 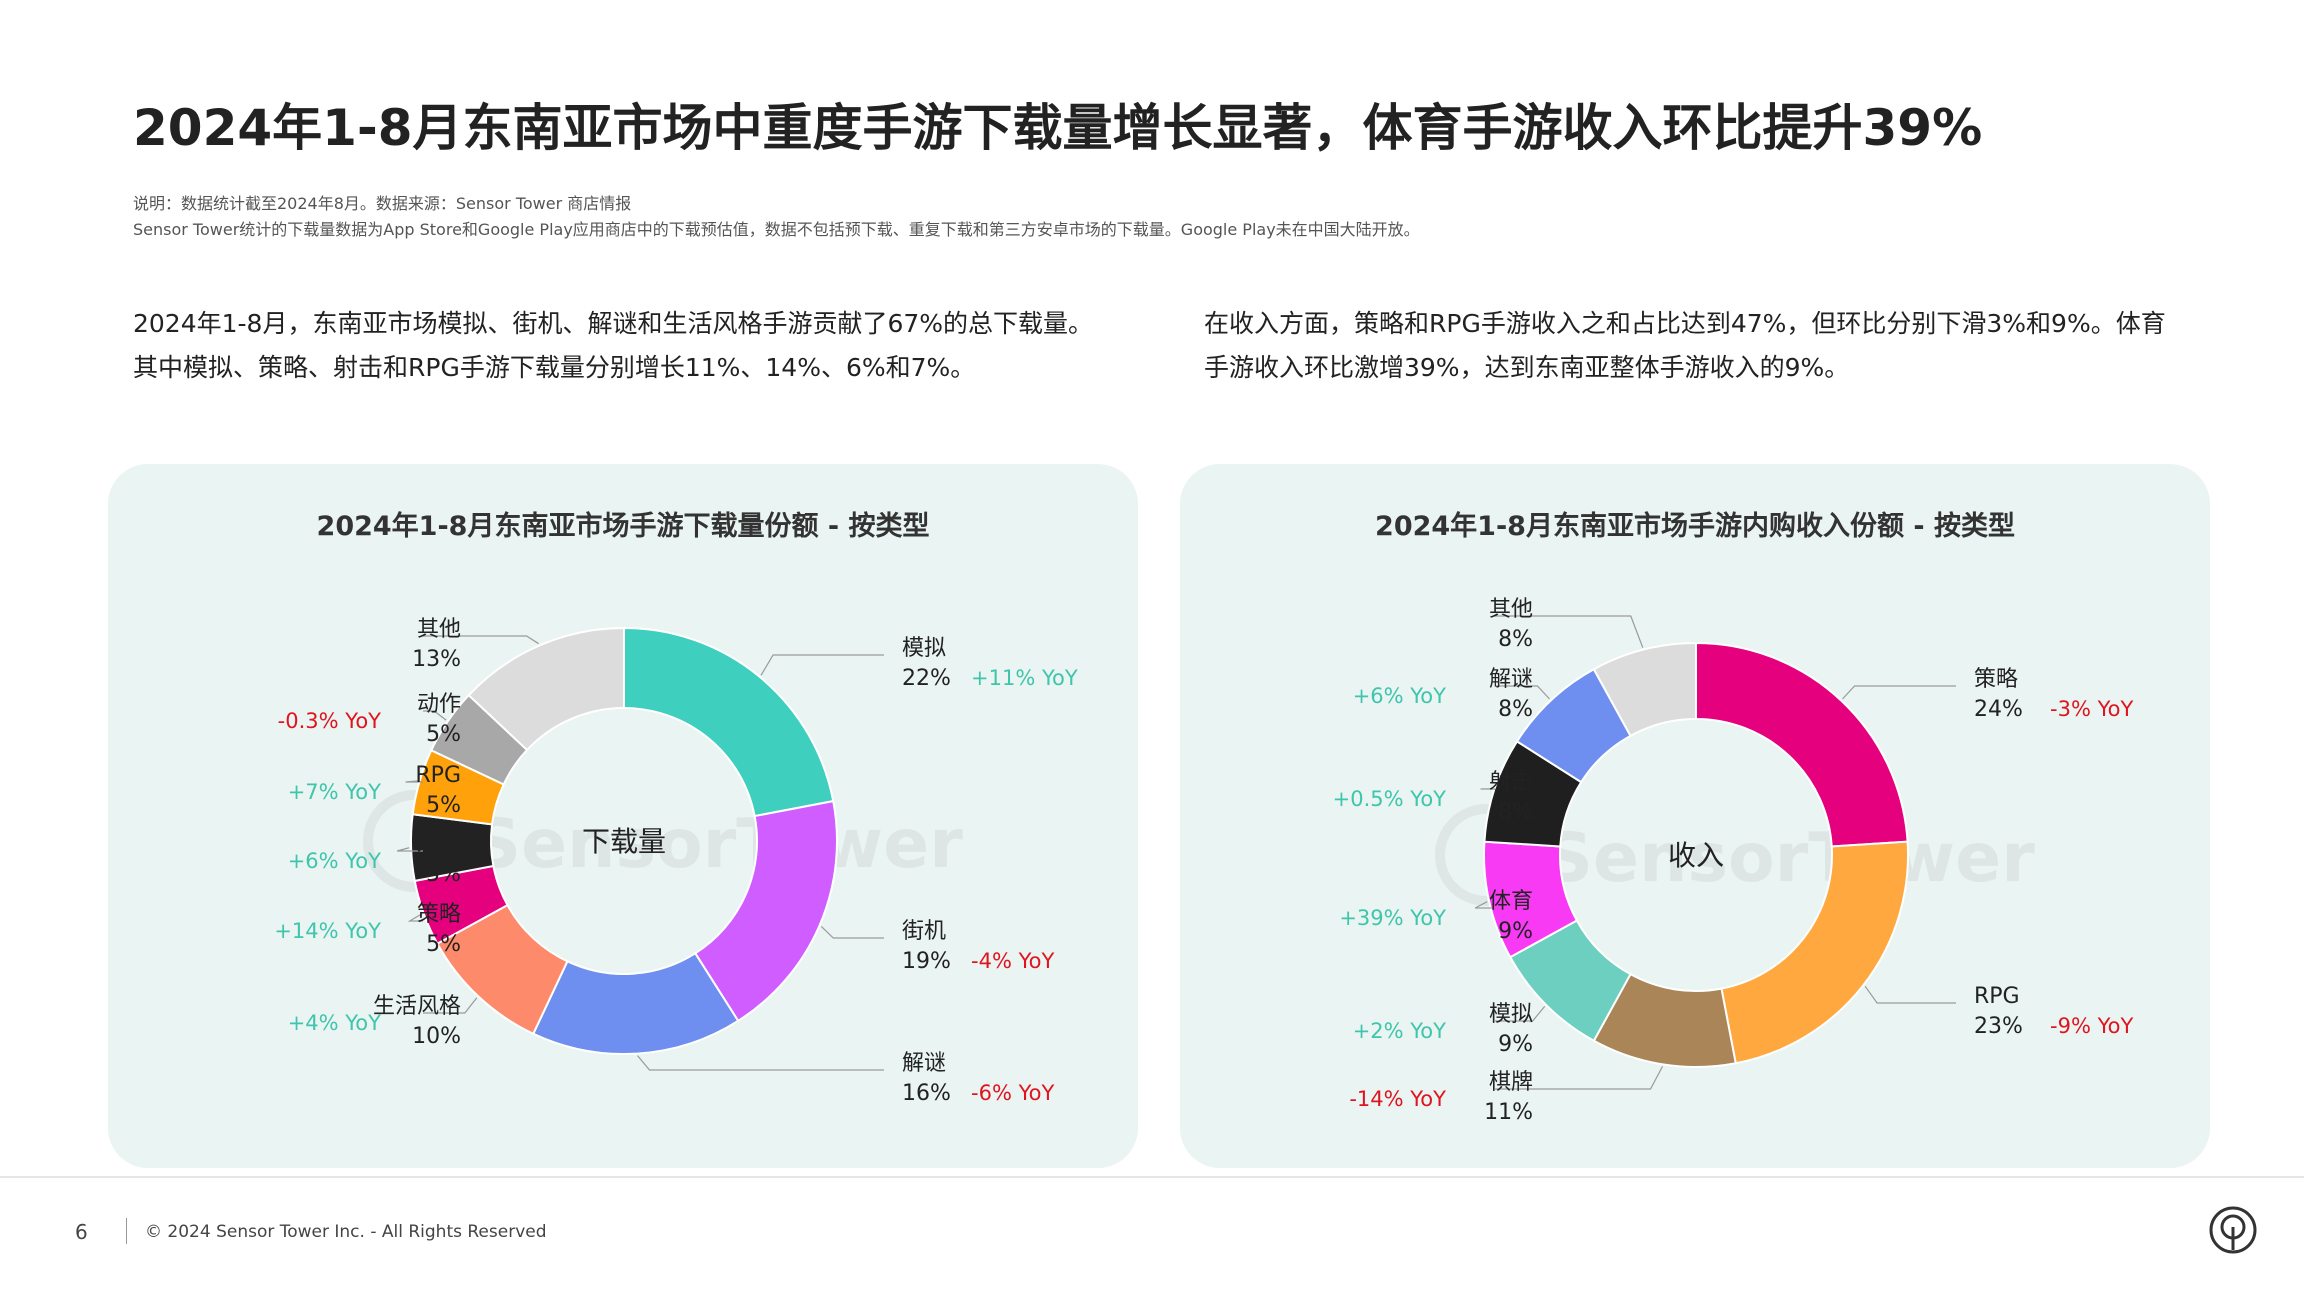 What do you see at coordinates (334, 792) in the screenshot?
I see `slice-yoy-6: +7% YoY` at bounding box center [334, 792].